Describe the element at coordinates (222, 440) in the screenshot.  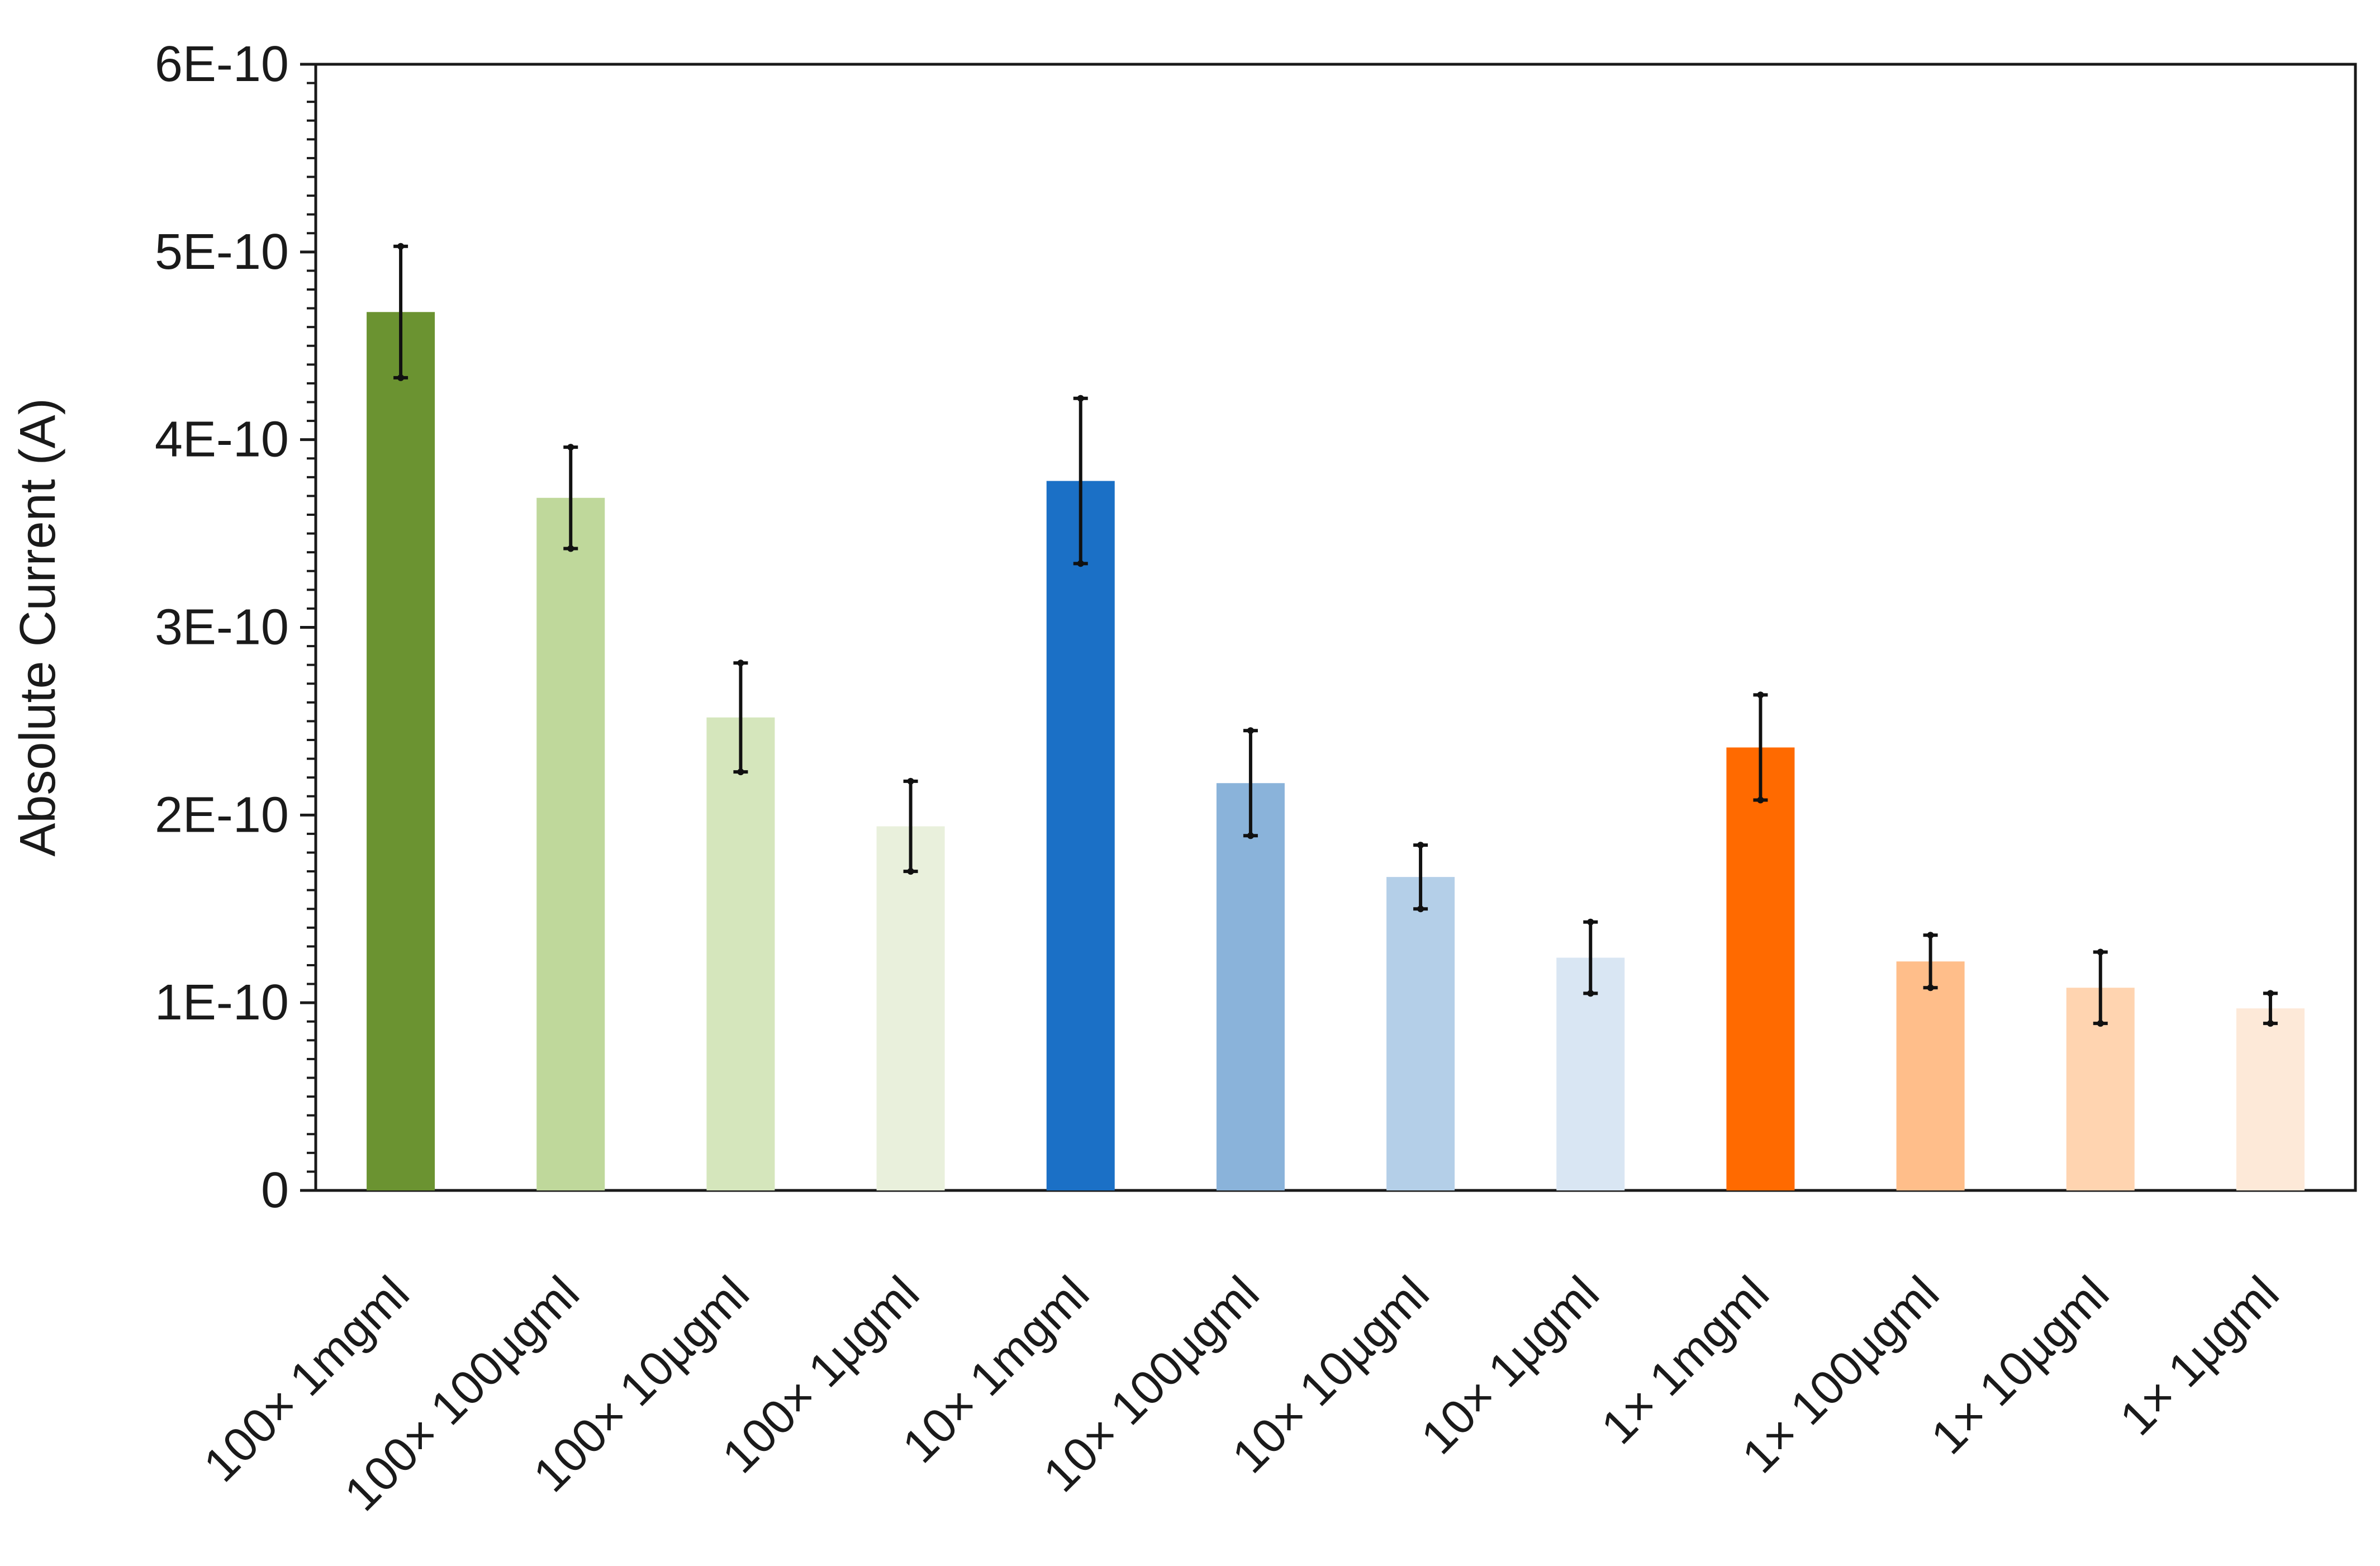
I see `y-tick-label: 4E-10` at that location.